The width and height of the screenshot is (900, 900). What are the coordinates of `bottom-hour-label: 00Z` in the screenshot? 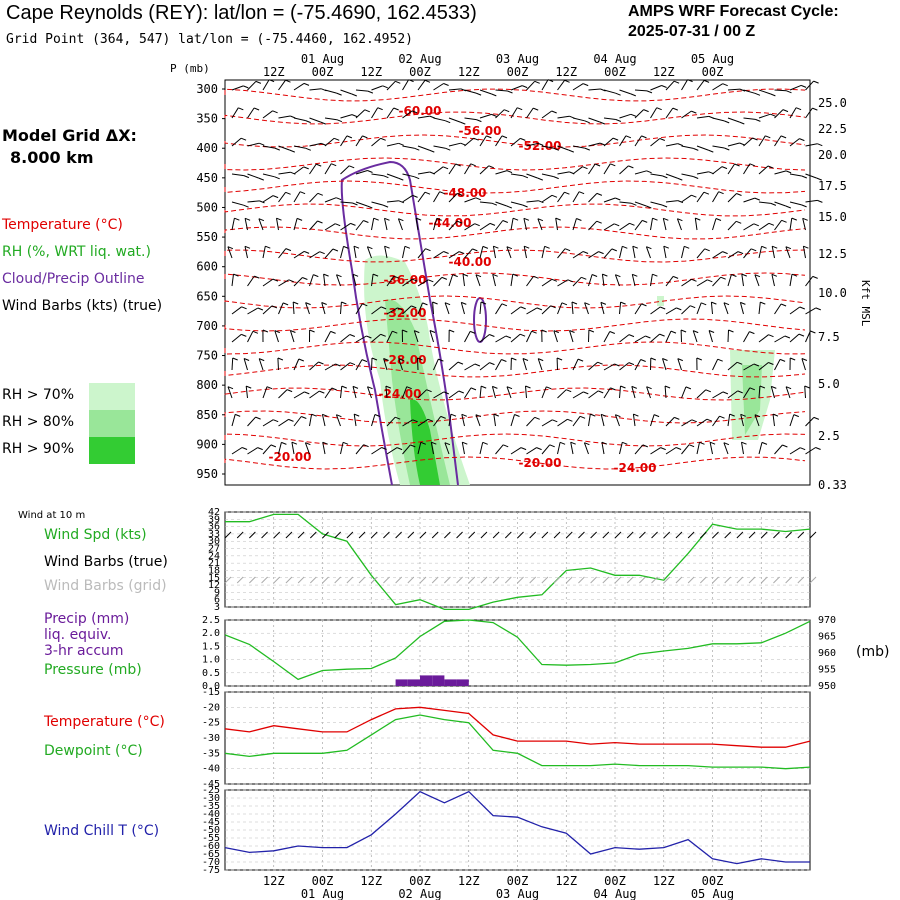 It's located at (323, 881).